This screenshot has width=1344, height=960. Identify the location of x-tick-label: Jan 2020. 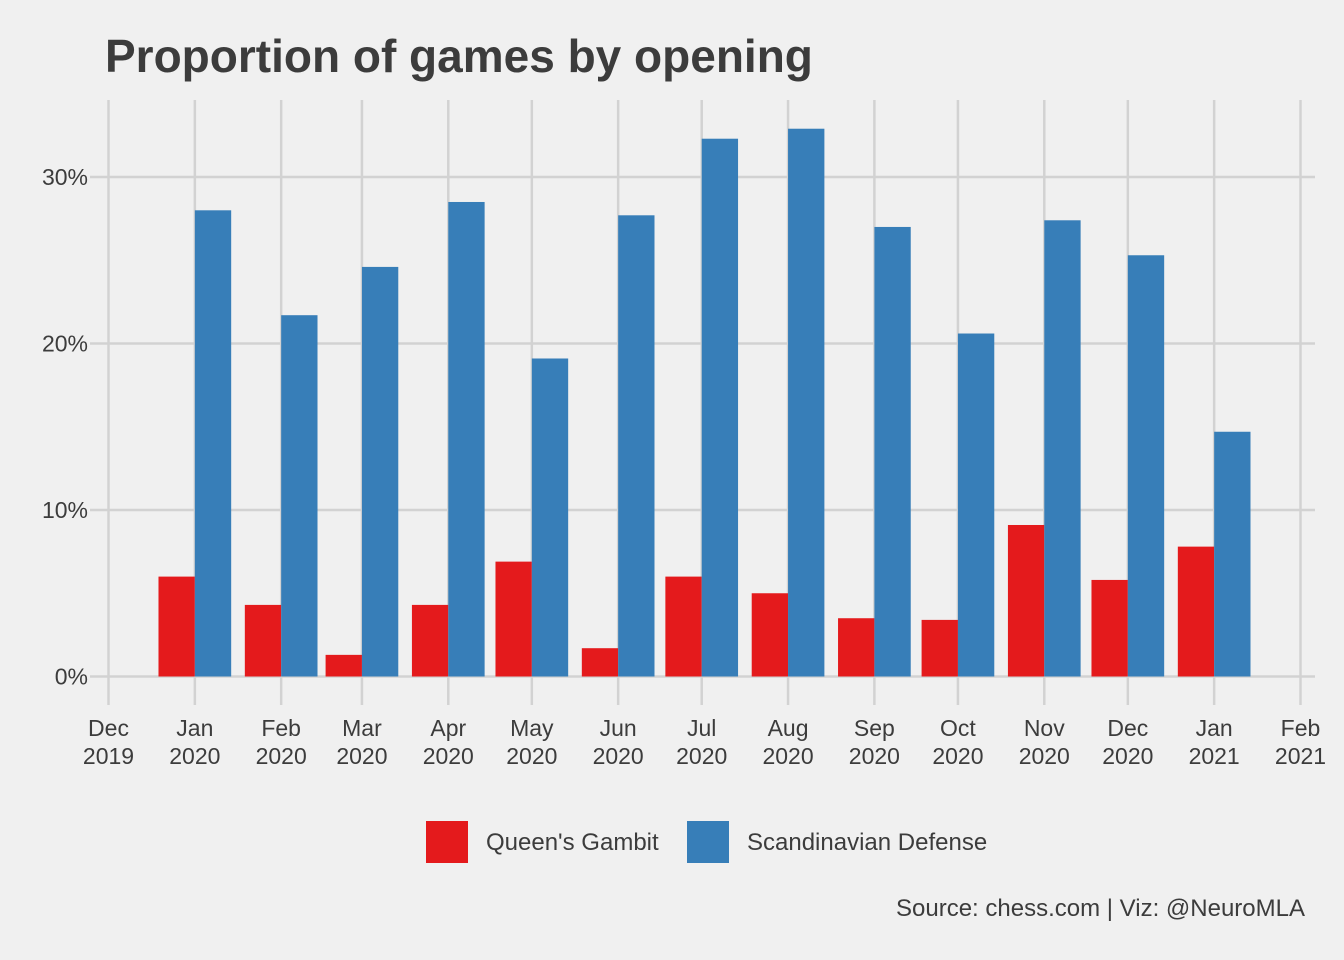
(194, 742).